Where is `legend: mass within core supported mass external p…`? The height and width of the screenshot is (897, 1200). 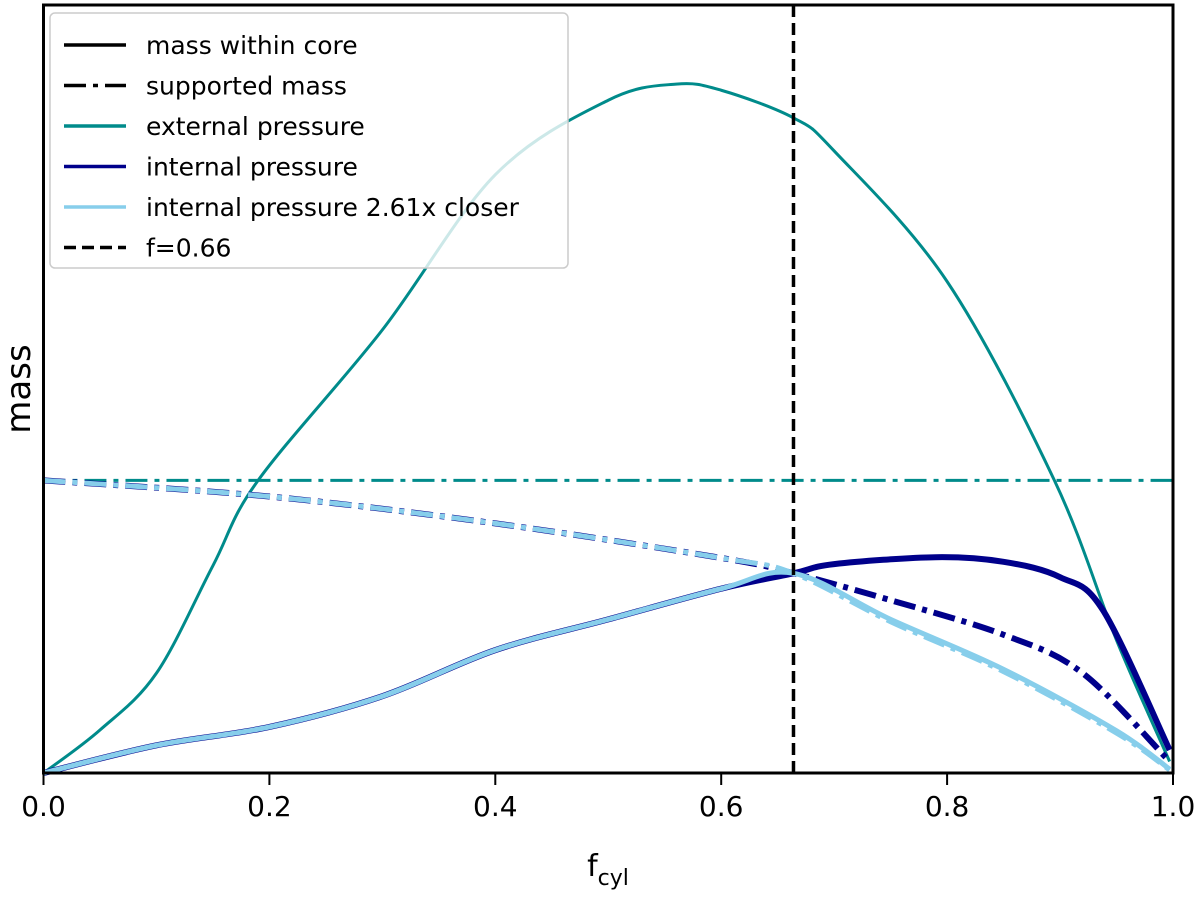 legend: mass within core supported mass external p… is located at coordinates (309, 140).